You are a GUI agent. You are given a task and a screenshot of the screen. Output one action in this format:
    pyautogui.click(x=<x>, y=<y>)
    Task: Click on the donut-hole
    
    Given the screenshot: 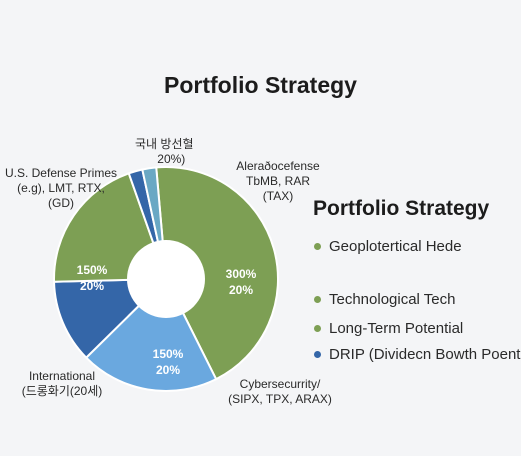 What is the action you would take?
    pyautogui.click(x=166, y=279)
    